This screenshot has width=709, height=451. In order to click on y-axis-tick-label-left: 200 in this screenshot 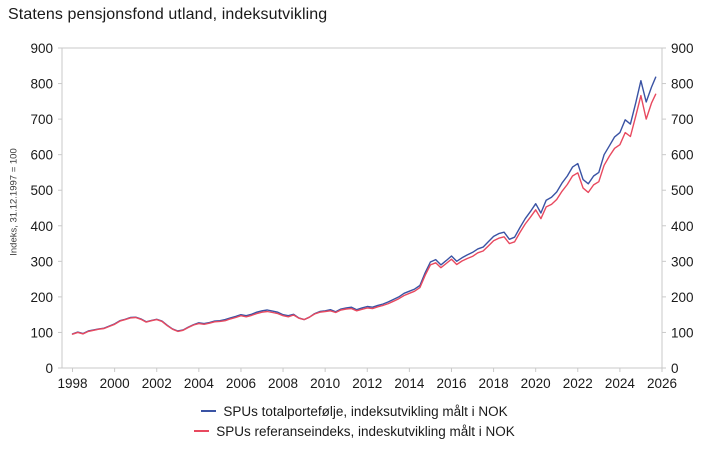, I will do `click(41, 297)`.